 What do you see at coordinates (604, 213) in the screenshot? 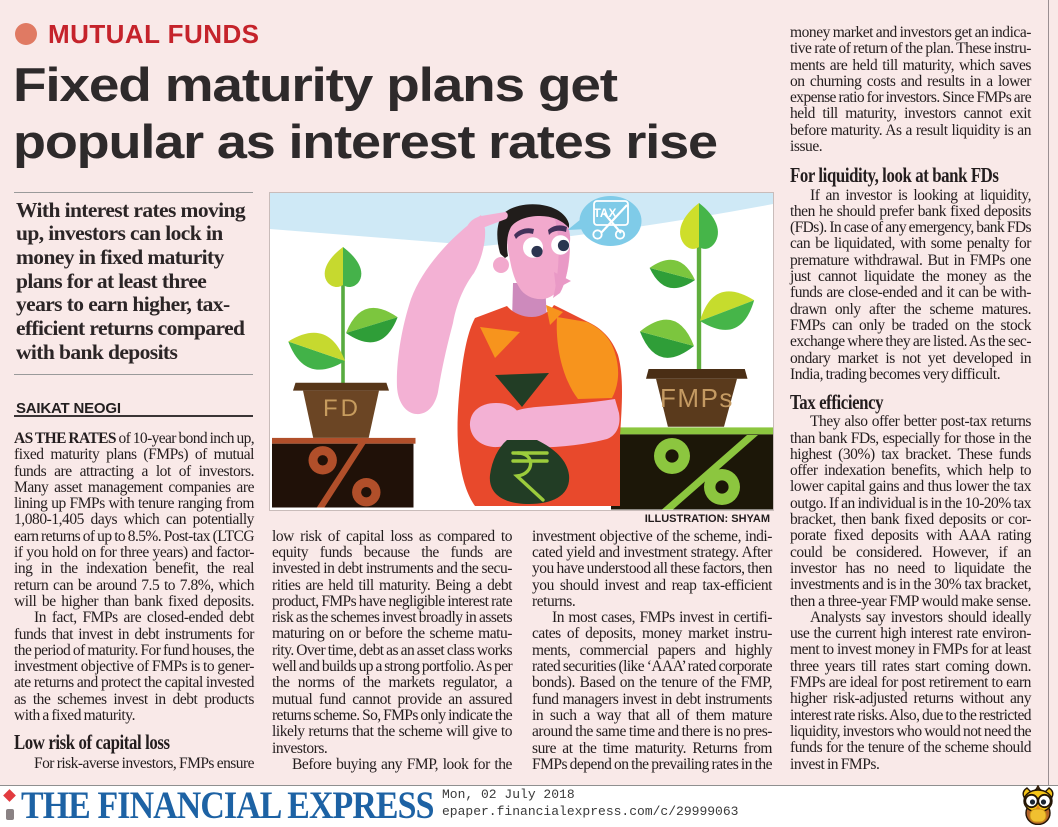
I see `svg-text: TAX` at bounding box center [604, 213].